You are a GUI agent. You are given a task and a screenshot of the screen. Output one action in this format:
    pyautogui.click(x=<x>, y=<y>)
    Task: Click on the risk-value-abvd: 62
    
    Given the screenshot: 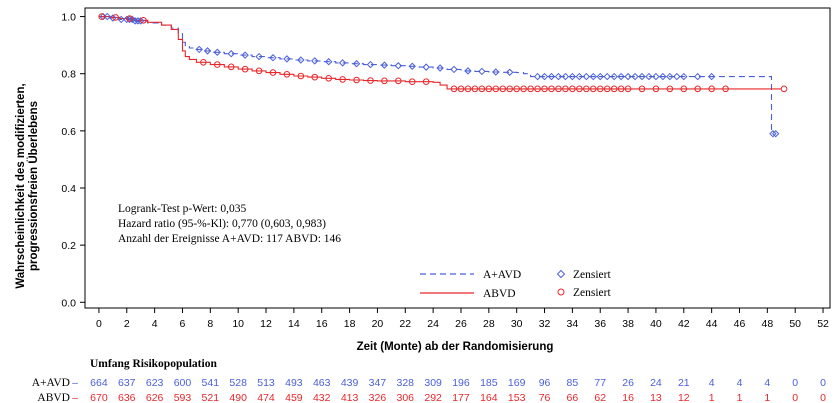 What is the action you would take?
    pyautogui.click(x=600, y=397)
    